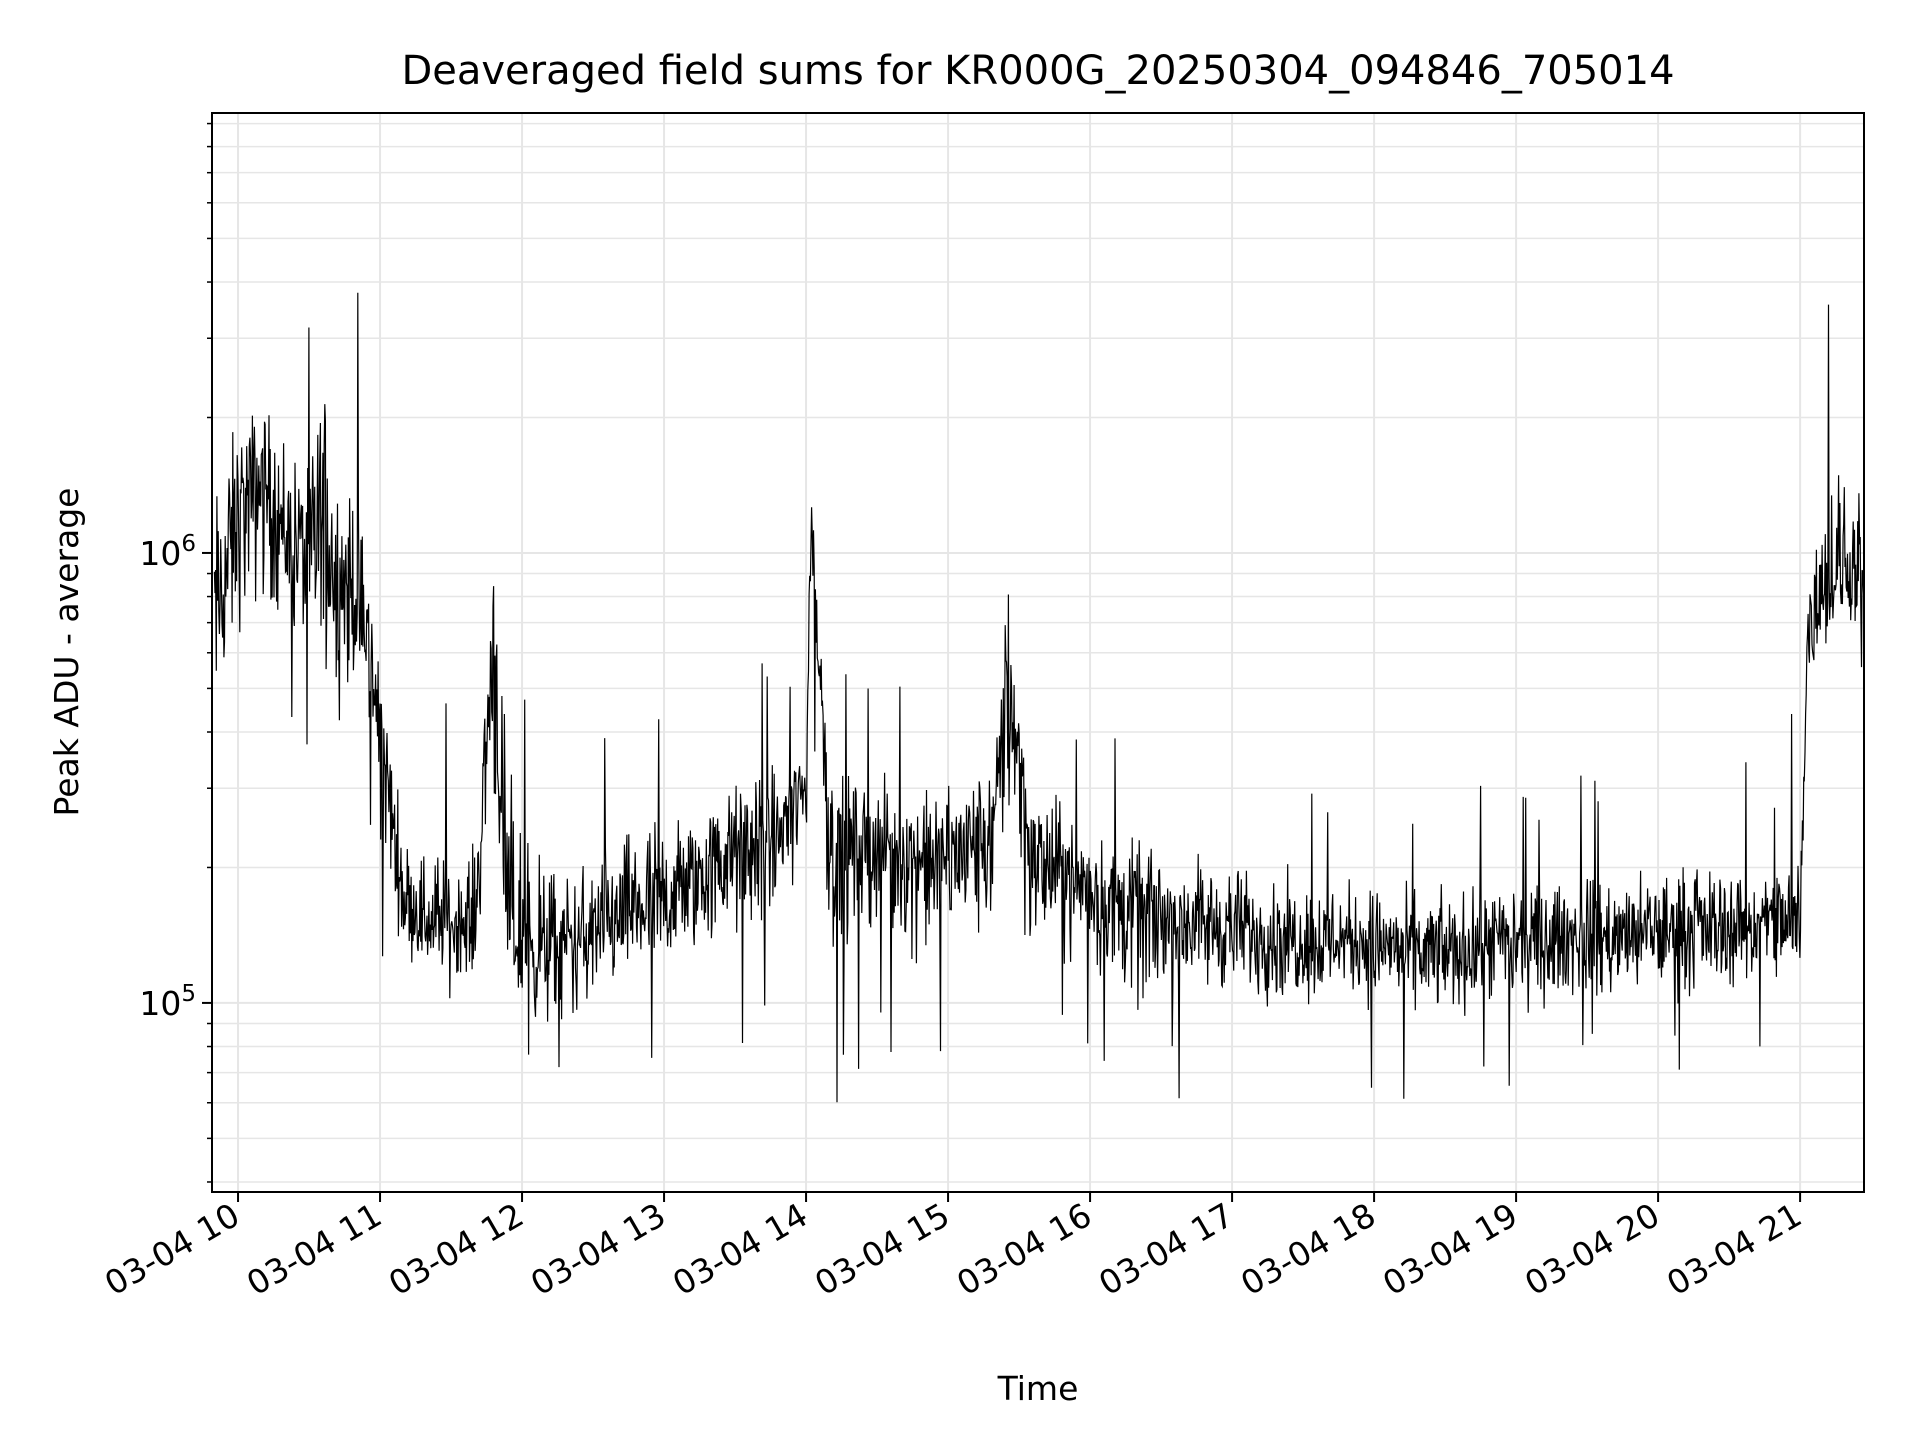 The height and width of the screenshot is (1440, 1920). What do you see at coordinates (66, 652) in the screenshot?
I see `y-axis-label: Peak ADU - average` at bounding box center [66, 652].